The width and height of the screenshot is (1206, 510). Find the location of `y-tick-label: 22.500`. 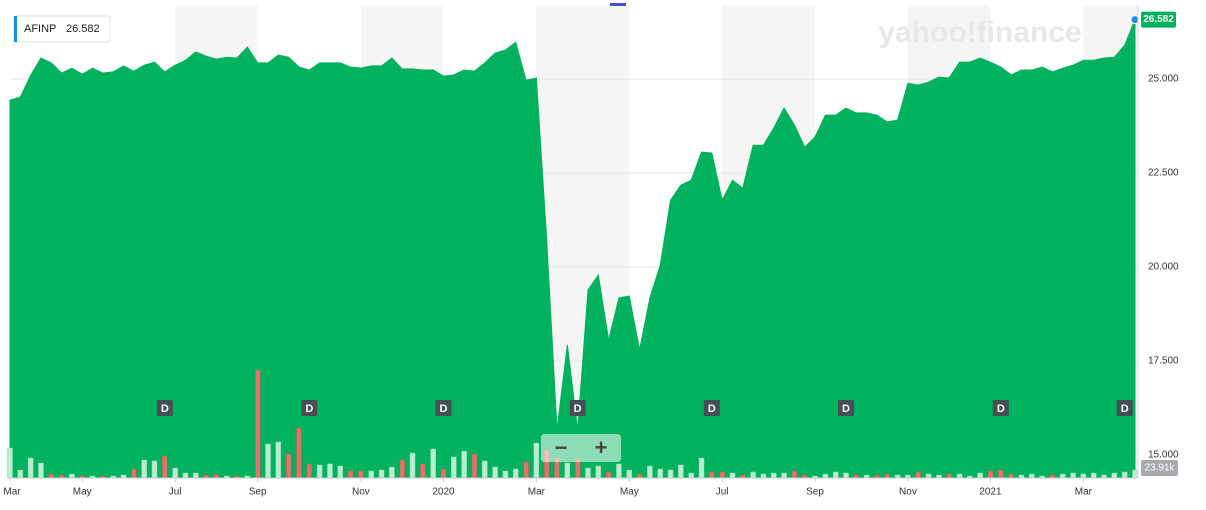

y-tick-label: 22.500 is located at coordinates (1163, 173).